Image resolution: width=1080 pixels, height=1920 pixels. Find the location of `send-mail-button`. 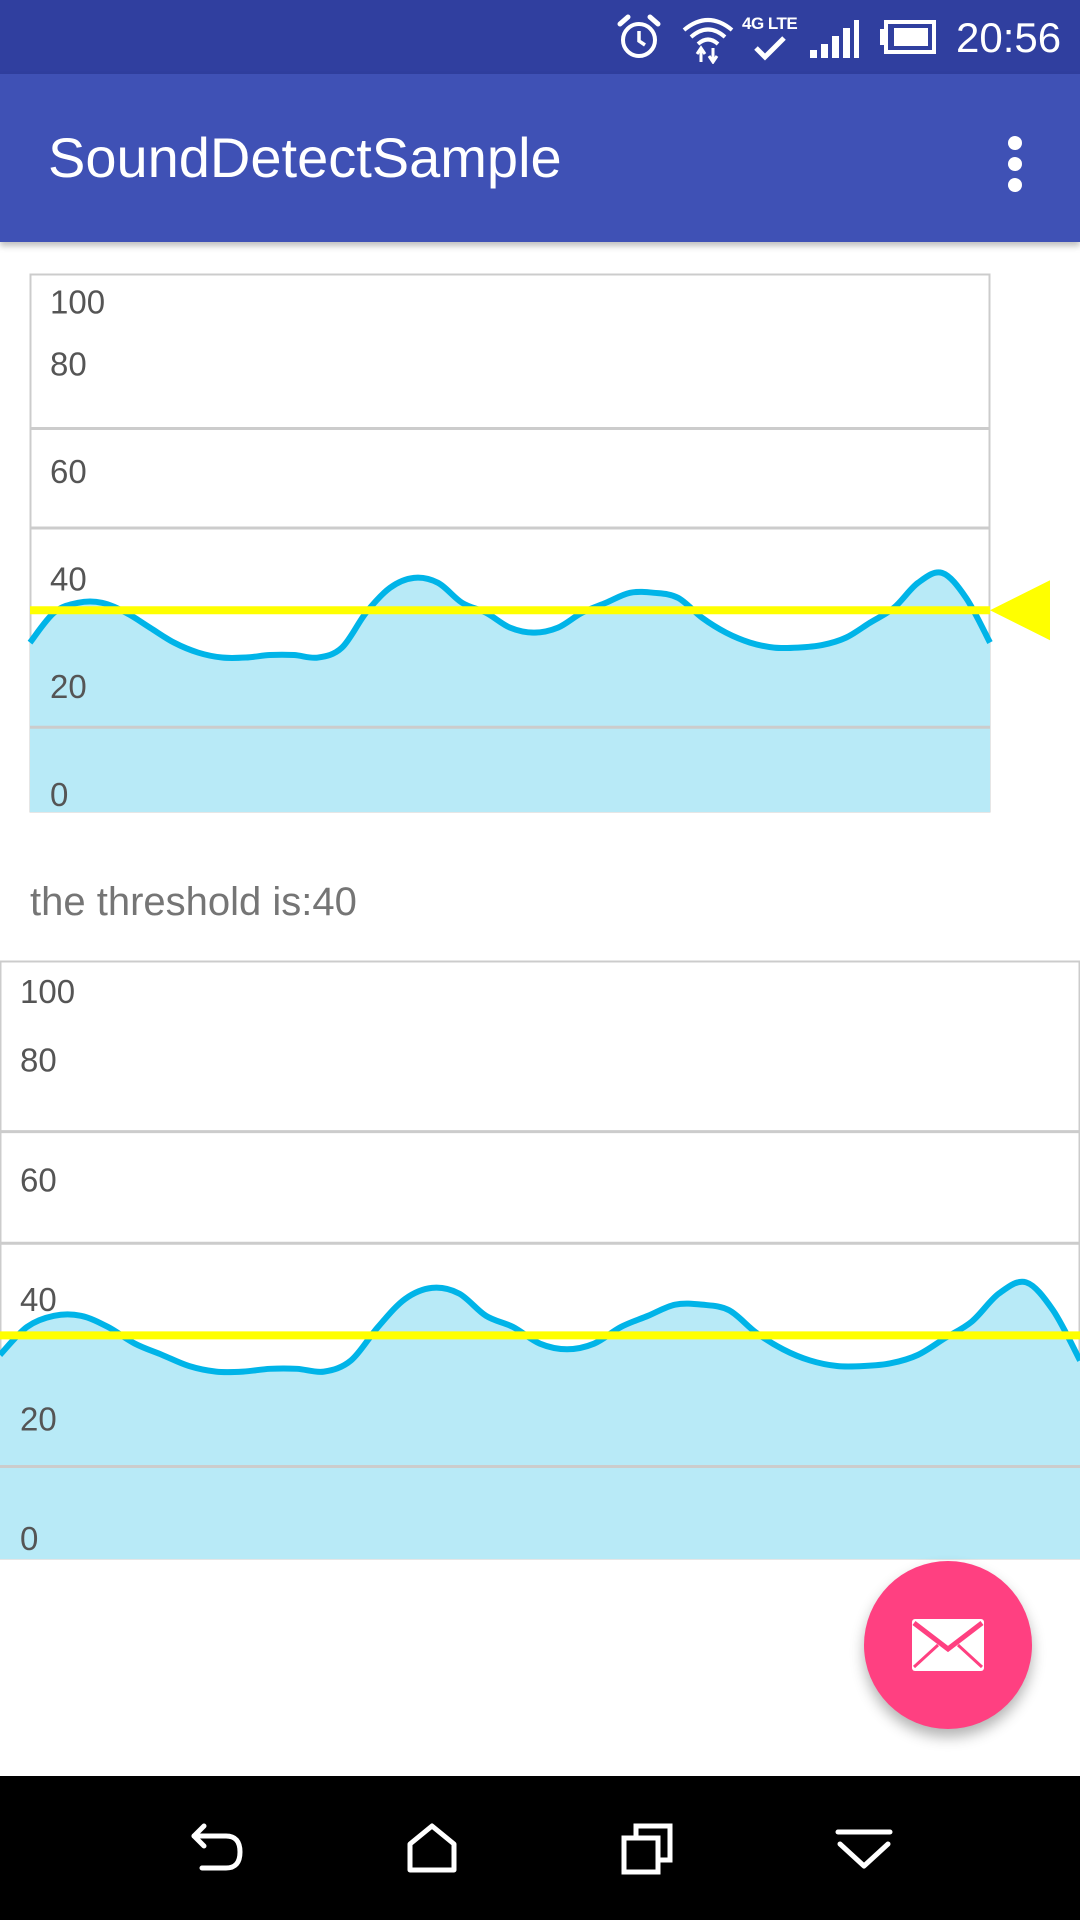

send-mail-button is located at coordinates (948, 1645).